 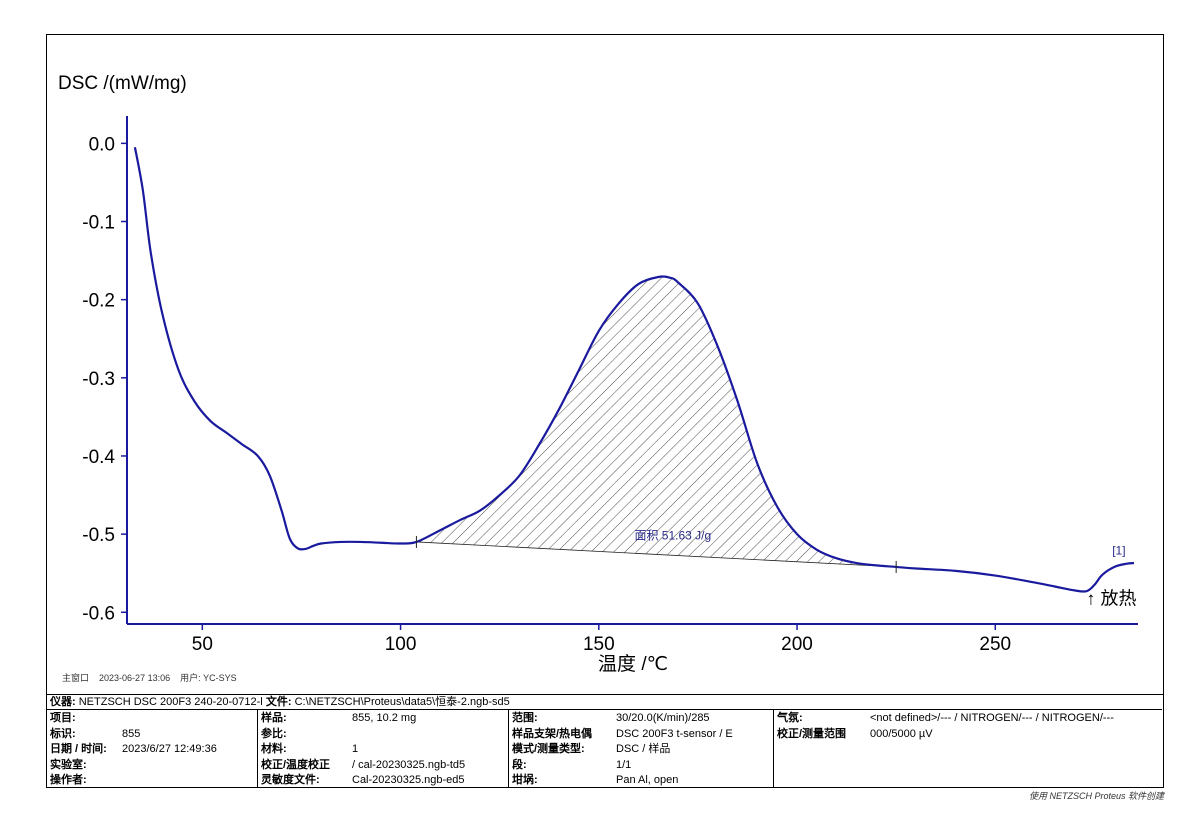 I want to click on info-key: 实验室:, so click(x=68, y=764).